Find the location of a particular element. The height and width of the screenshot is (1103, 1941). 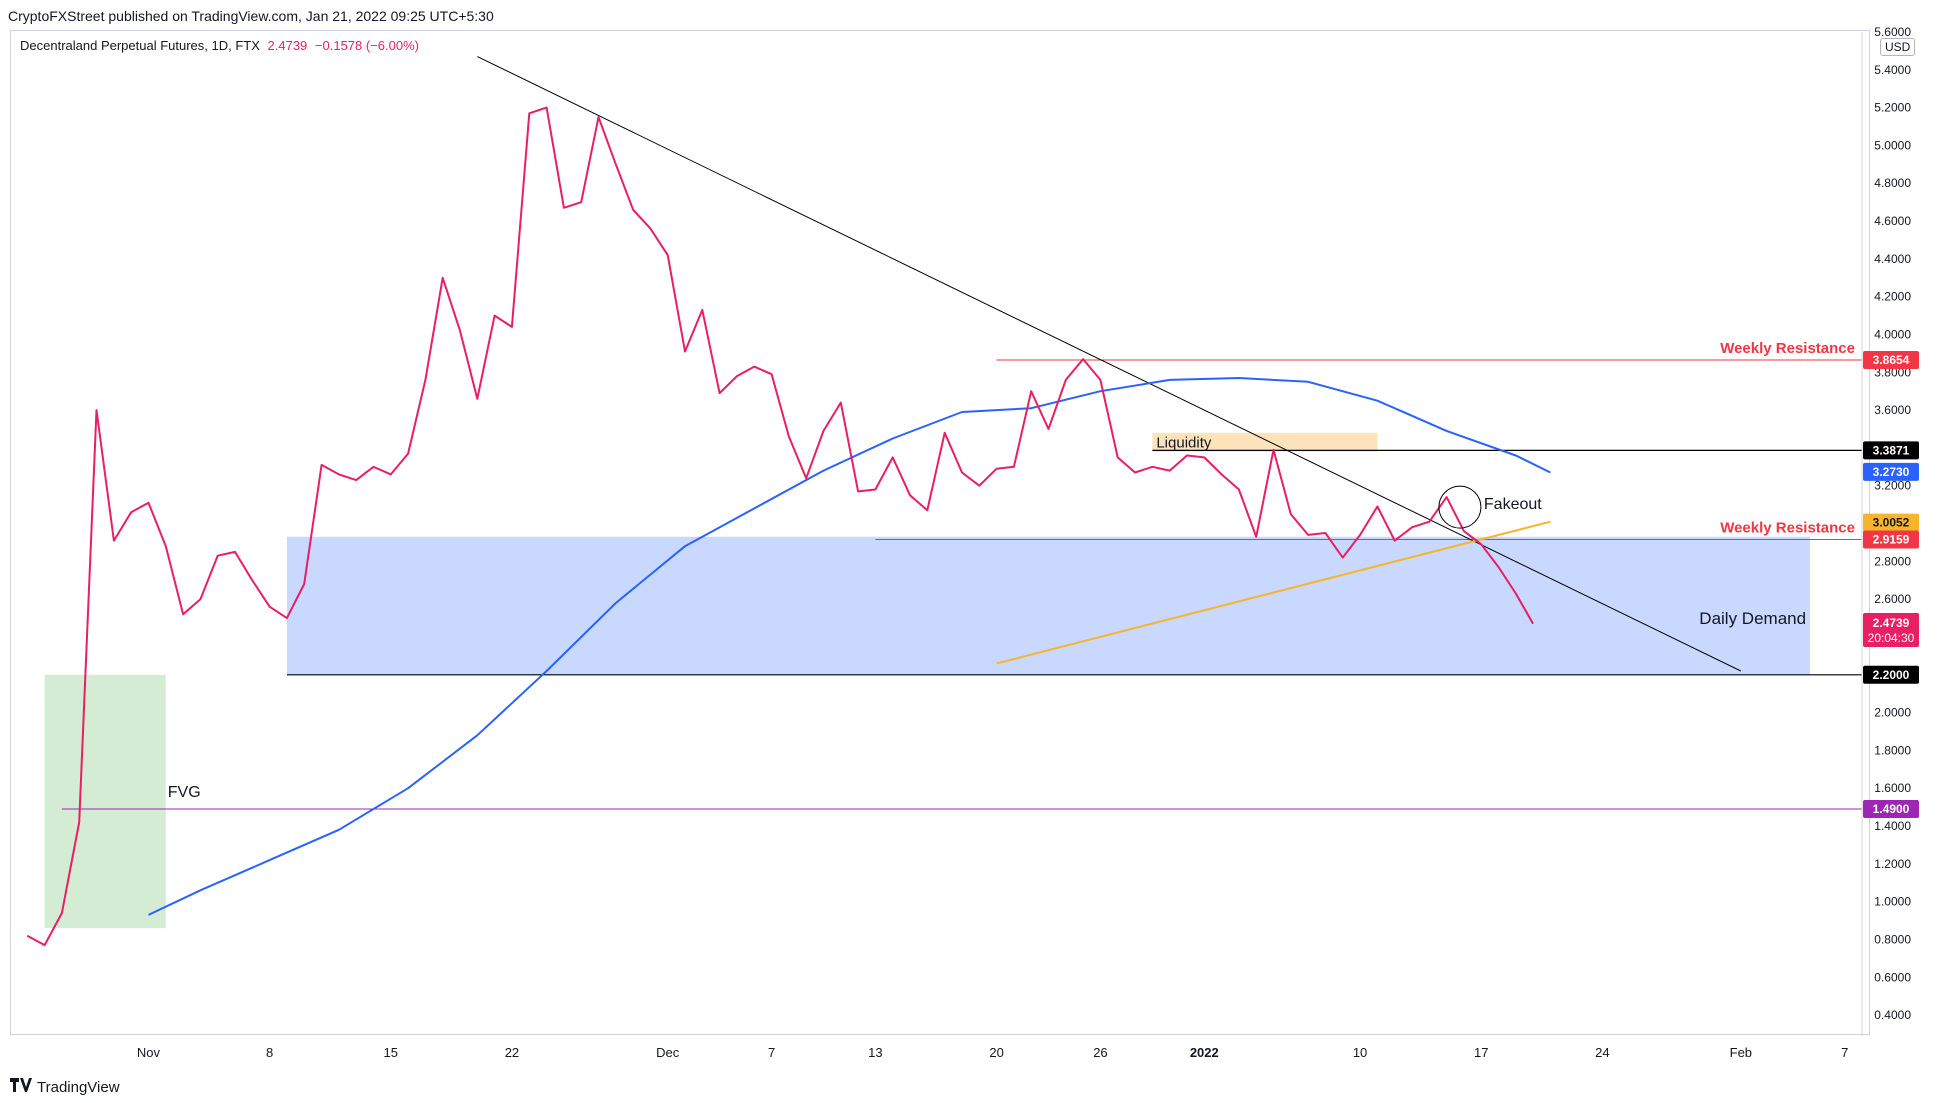

y-tick-label: 4.0000 is located at coordinates (1892, 334).